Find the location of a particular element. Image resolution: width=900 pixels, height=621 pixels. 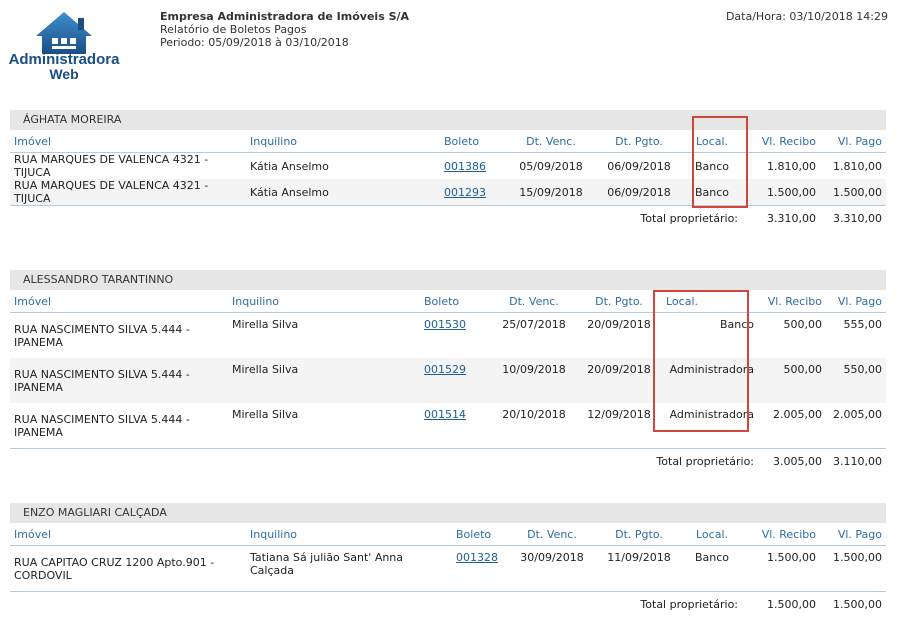

cell-dt-venc: 10/09/2018 is located at coordinates (534, 380).